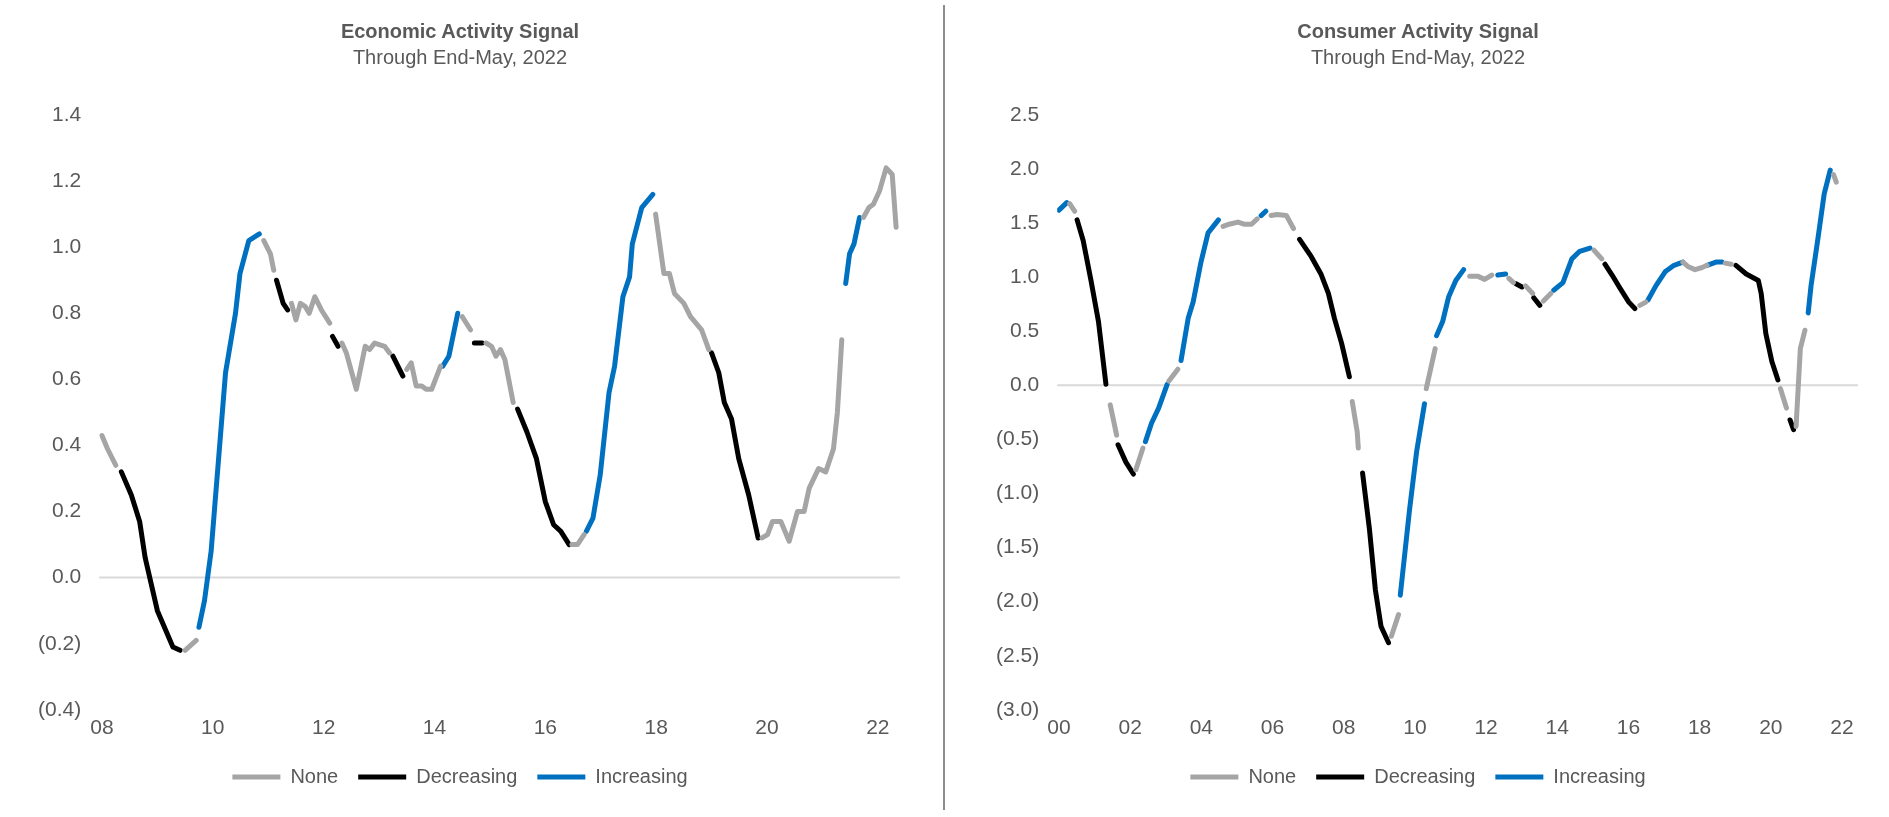 This screenshot has height=817, width=1889. What do you see at coordinates (1418, 30) in the screenshot?
I see `chart-title: Consumer Activity Signal` at bounding box center [1418, 30].